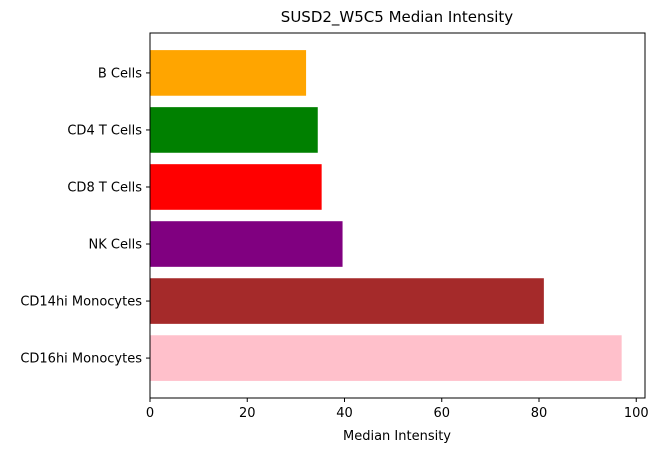 Image resolution: width=659 pixels, height=458 pixels. What do you see at coordinates (397, 17) in the screenshot?
I see `chart-title: SUSD2_W5C5 Median Intensity` at bounding box center [397, 17].